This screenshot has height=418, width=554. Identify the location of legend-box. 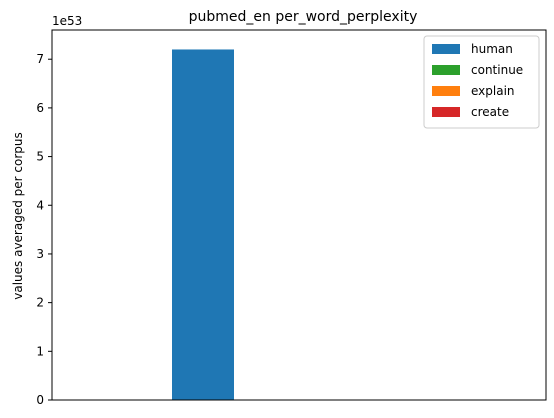
(481, 82).